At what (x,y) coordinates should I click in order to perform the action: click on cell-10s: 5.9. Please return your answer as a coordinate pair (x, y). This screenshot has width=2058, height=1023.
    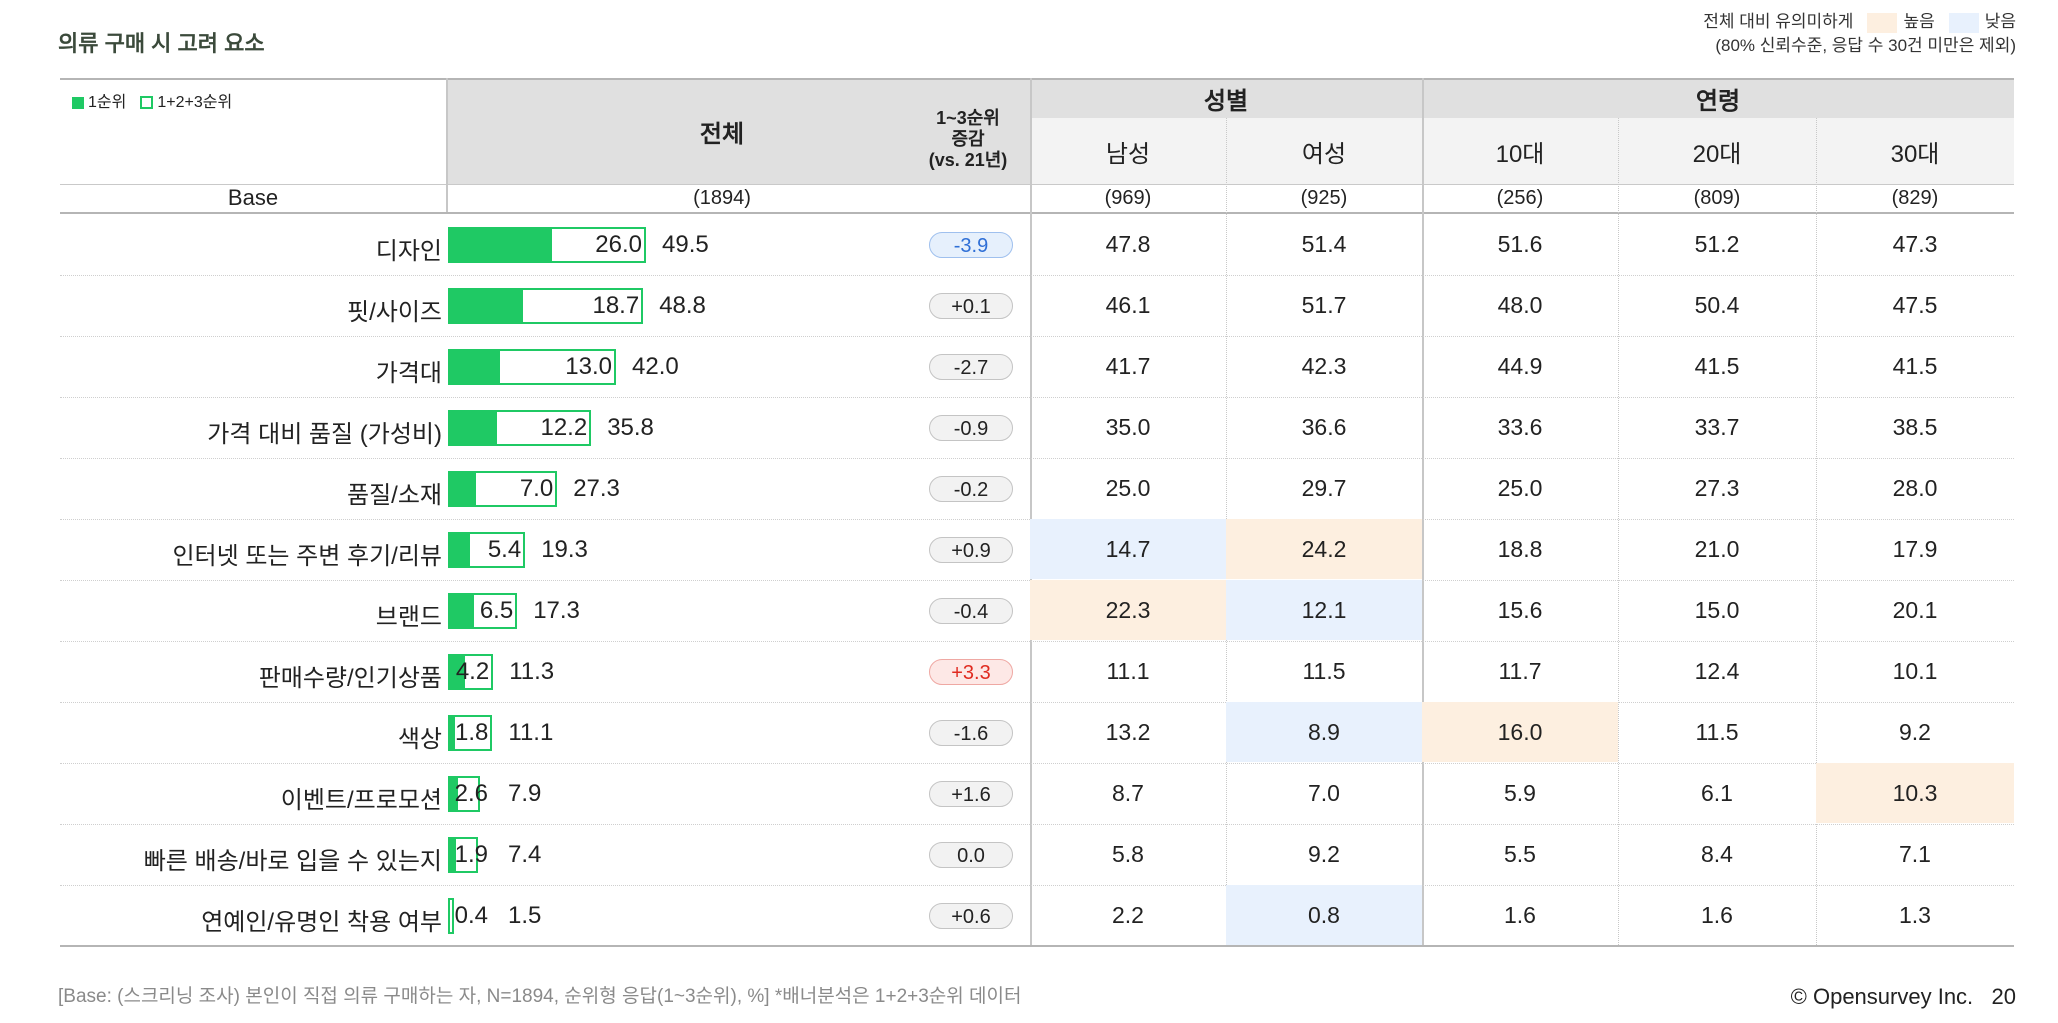
    Looking at the image, I should click on (1520, 793).